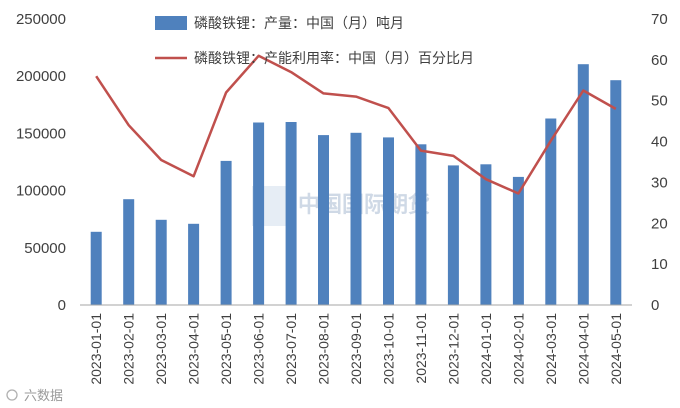 This screenshot has height=408, width=680. What do you see at coordinates (41, 19) in the screenshot?
I see `left-tick-label: 250000` at bounding box center [41, 19].